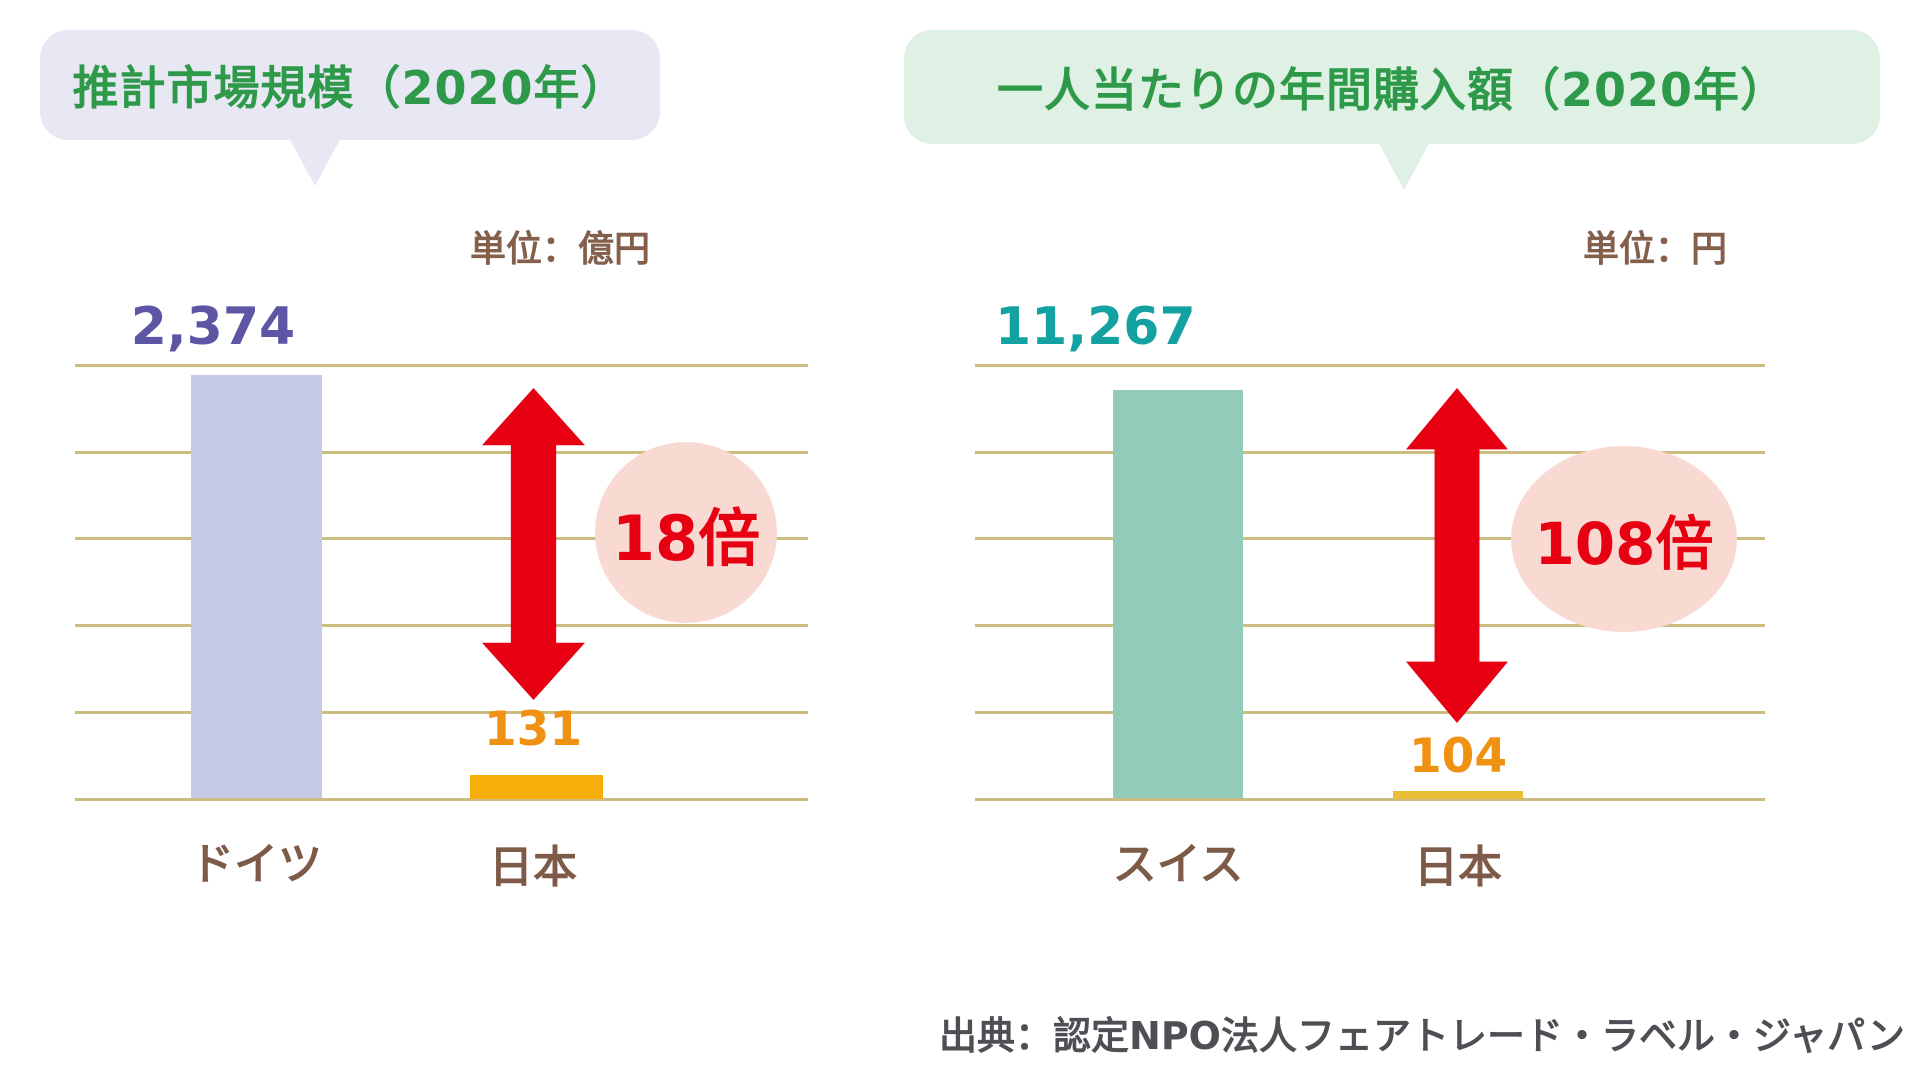 The height and width of the screenshot is (1080, 1920). Describe the element at coordinates (1458, 756) in the screenshot. I see `bar-value-japan: 104` at that location.